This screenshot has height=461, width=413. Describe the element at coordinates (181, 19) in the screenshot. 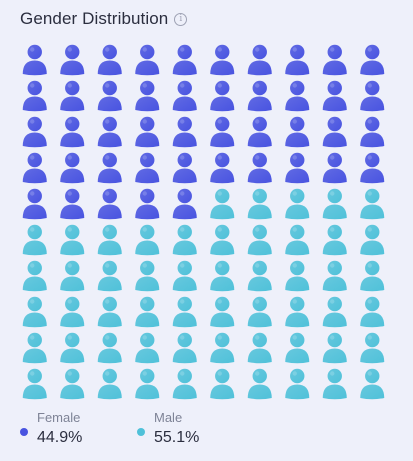

I see `info-icon: i` at that location.